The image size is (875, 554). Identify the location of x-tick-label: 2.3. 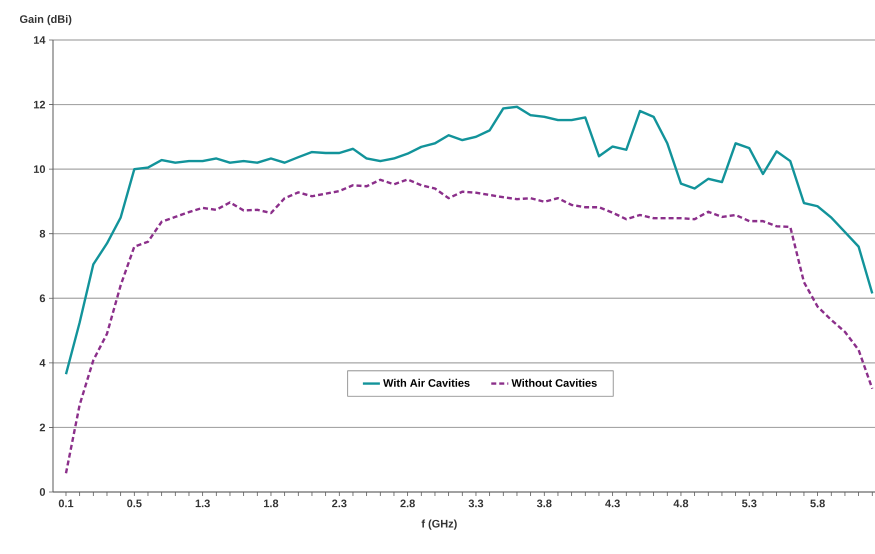
(339, 504).